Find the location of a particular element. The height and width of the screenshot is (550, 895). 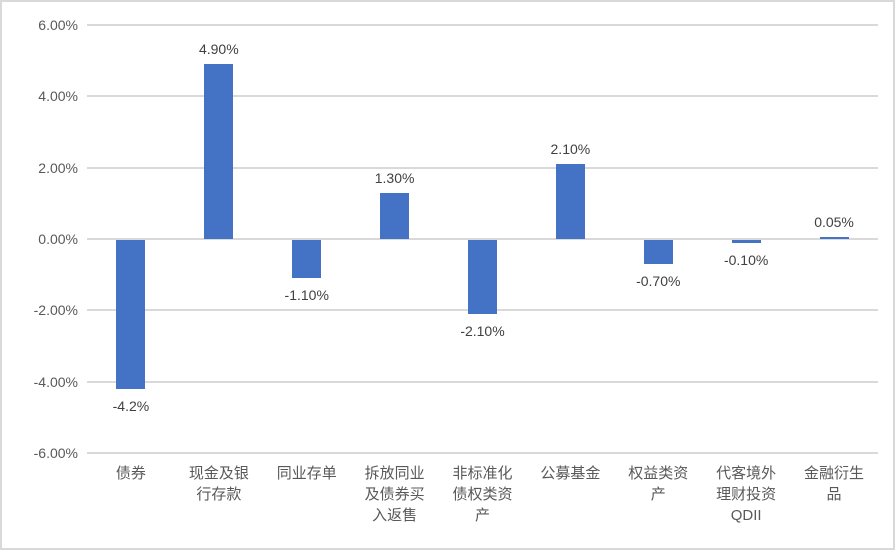

x-axis-category-label: 非标准化债权类资产 is located at coordinates (482, 494).